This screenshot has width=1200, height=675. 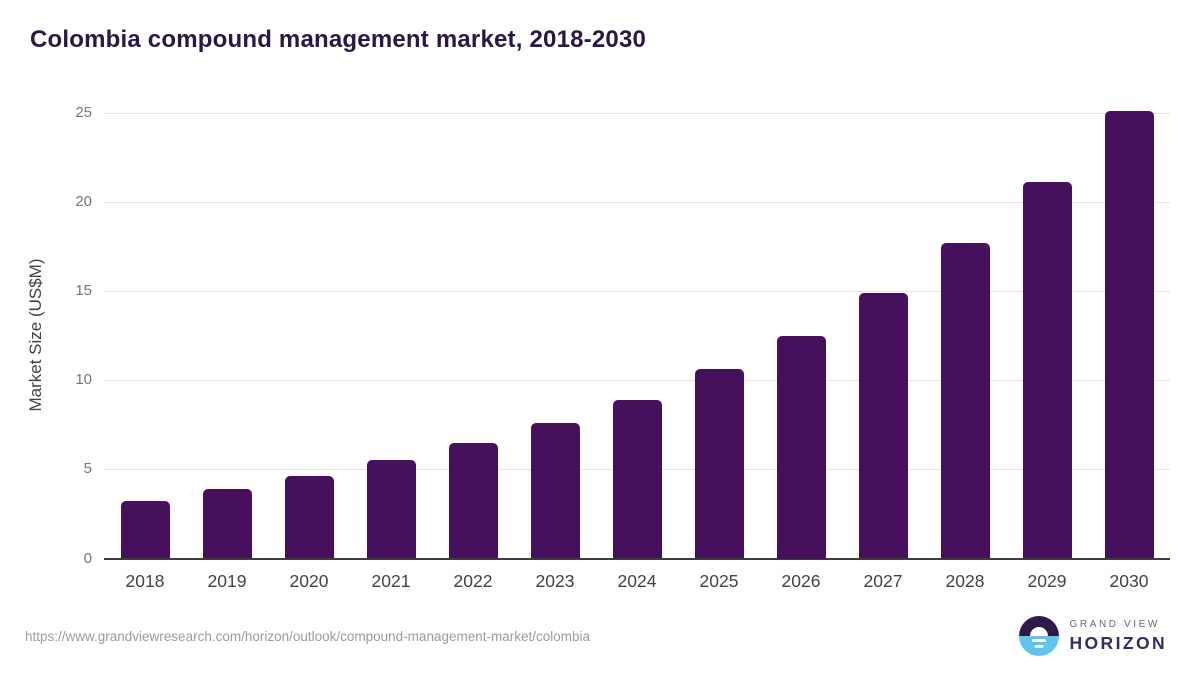 I want to click on horizon-logo-icon, so click(x=1038, y=636).